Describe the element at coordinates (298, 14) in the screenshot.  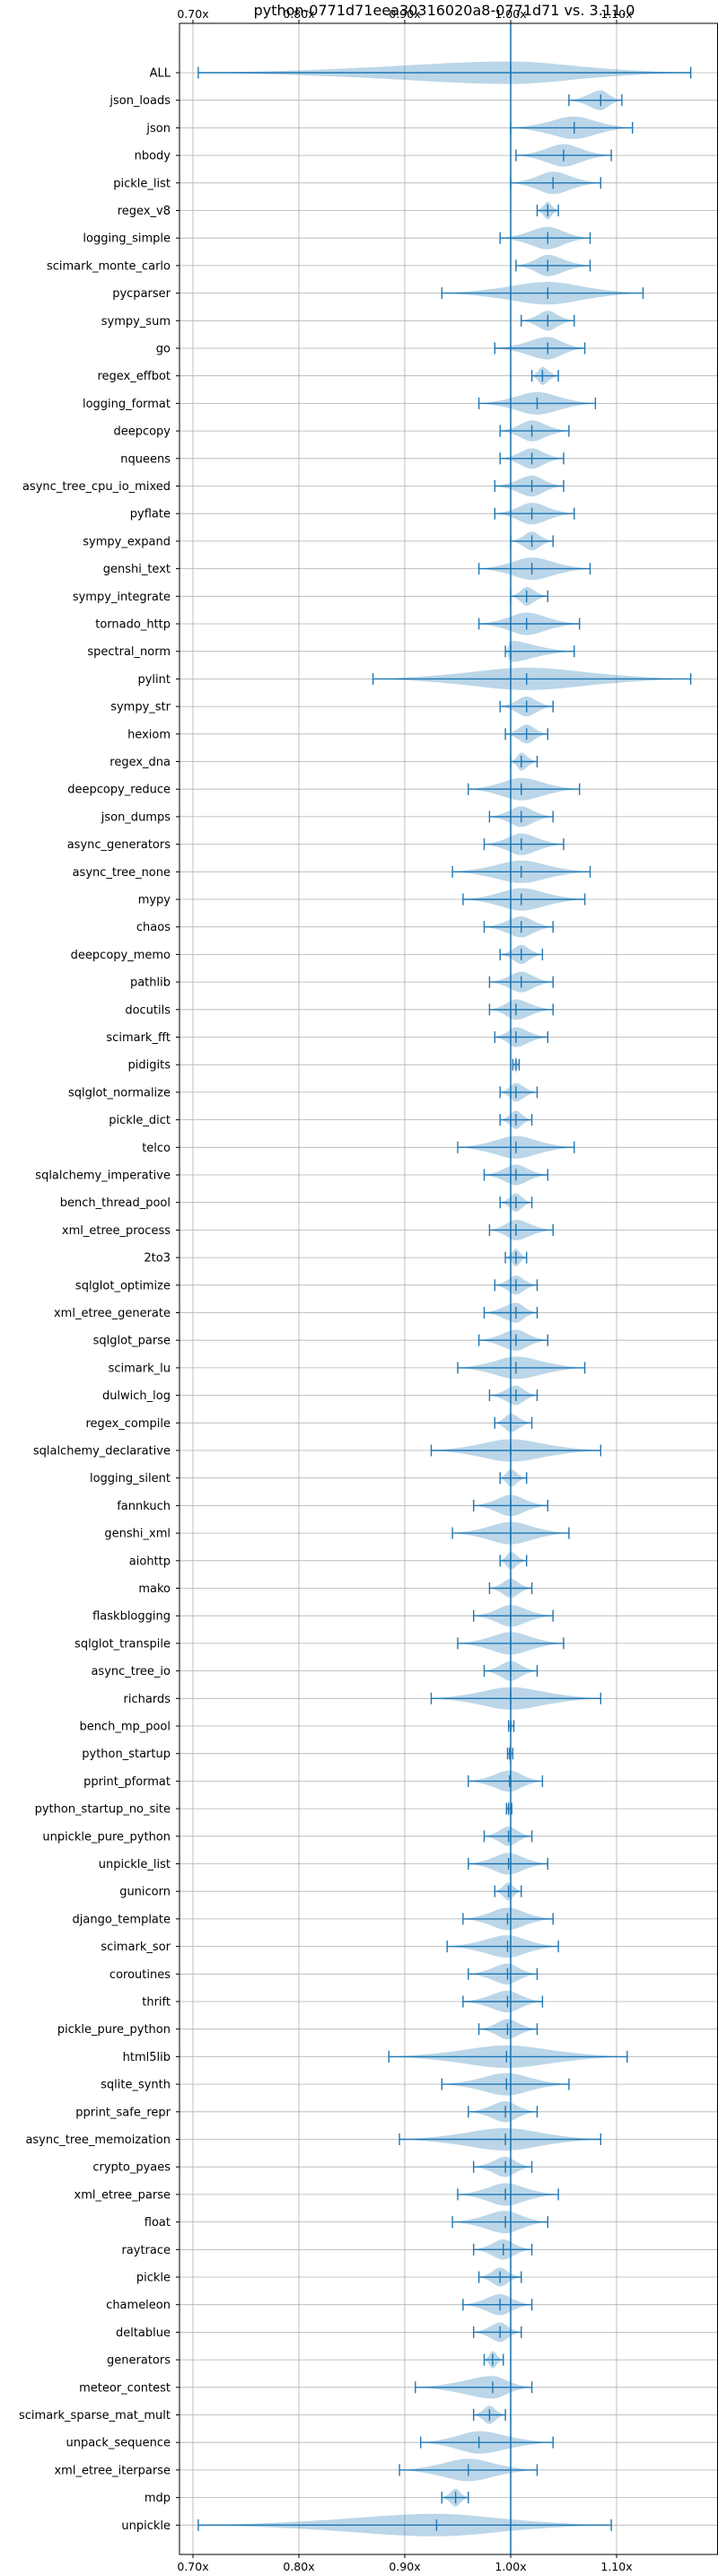
I see `x-tick-label-top: 0.80x` at that location.